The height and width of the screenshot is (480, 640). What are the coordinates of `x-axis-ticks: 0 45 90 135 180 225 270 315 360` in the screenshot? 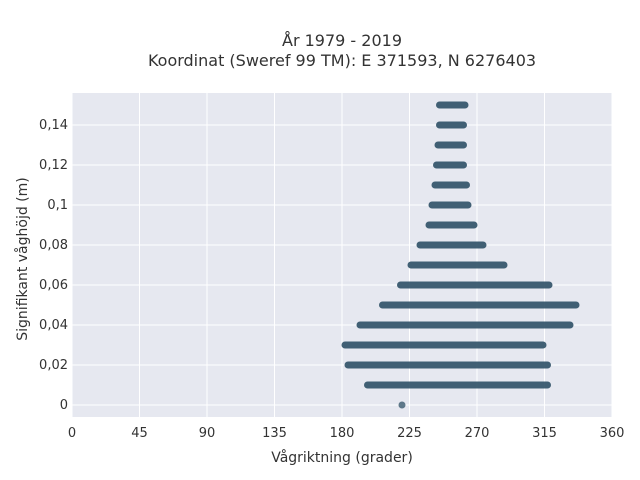 It's located at (346, 433).